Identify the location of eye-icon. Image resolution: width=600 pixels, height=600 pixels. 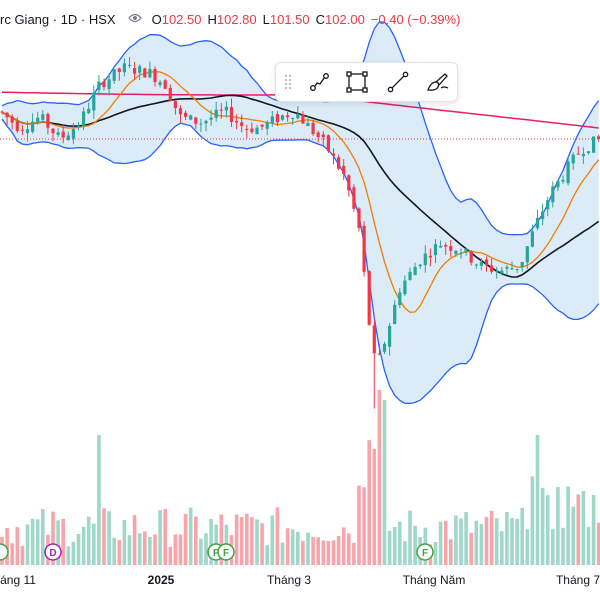
(134, 19).